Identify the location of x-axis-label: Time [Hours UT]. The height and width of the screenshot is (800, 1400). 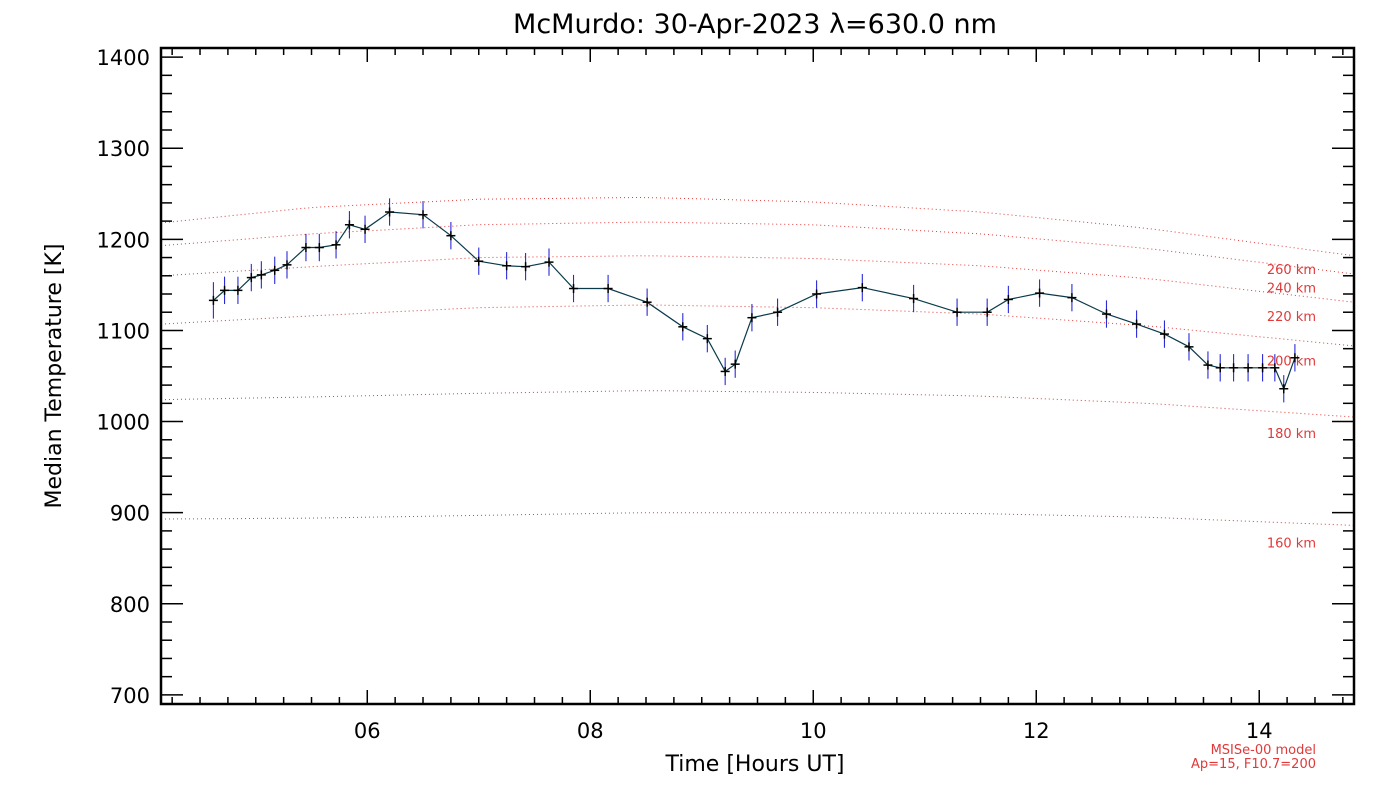
(755, 764).